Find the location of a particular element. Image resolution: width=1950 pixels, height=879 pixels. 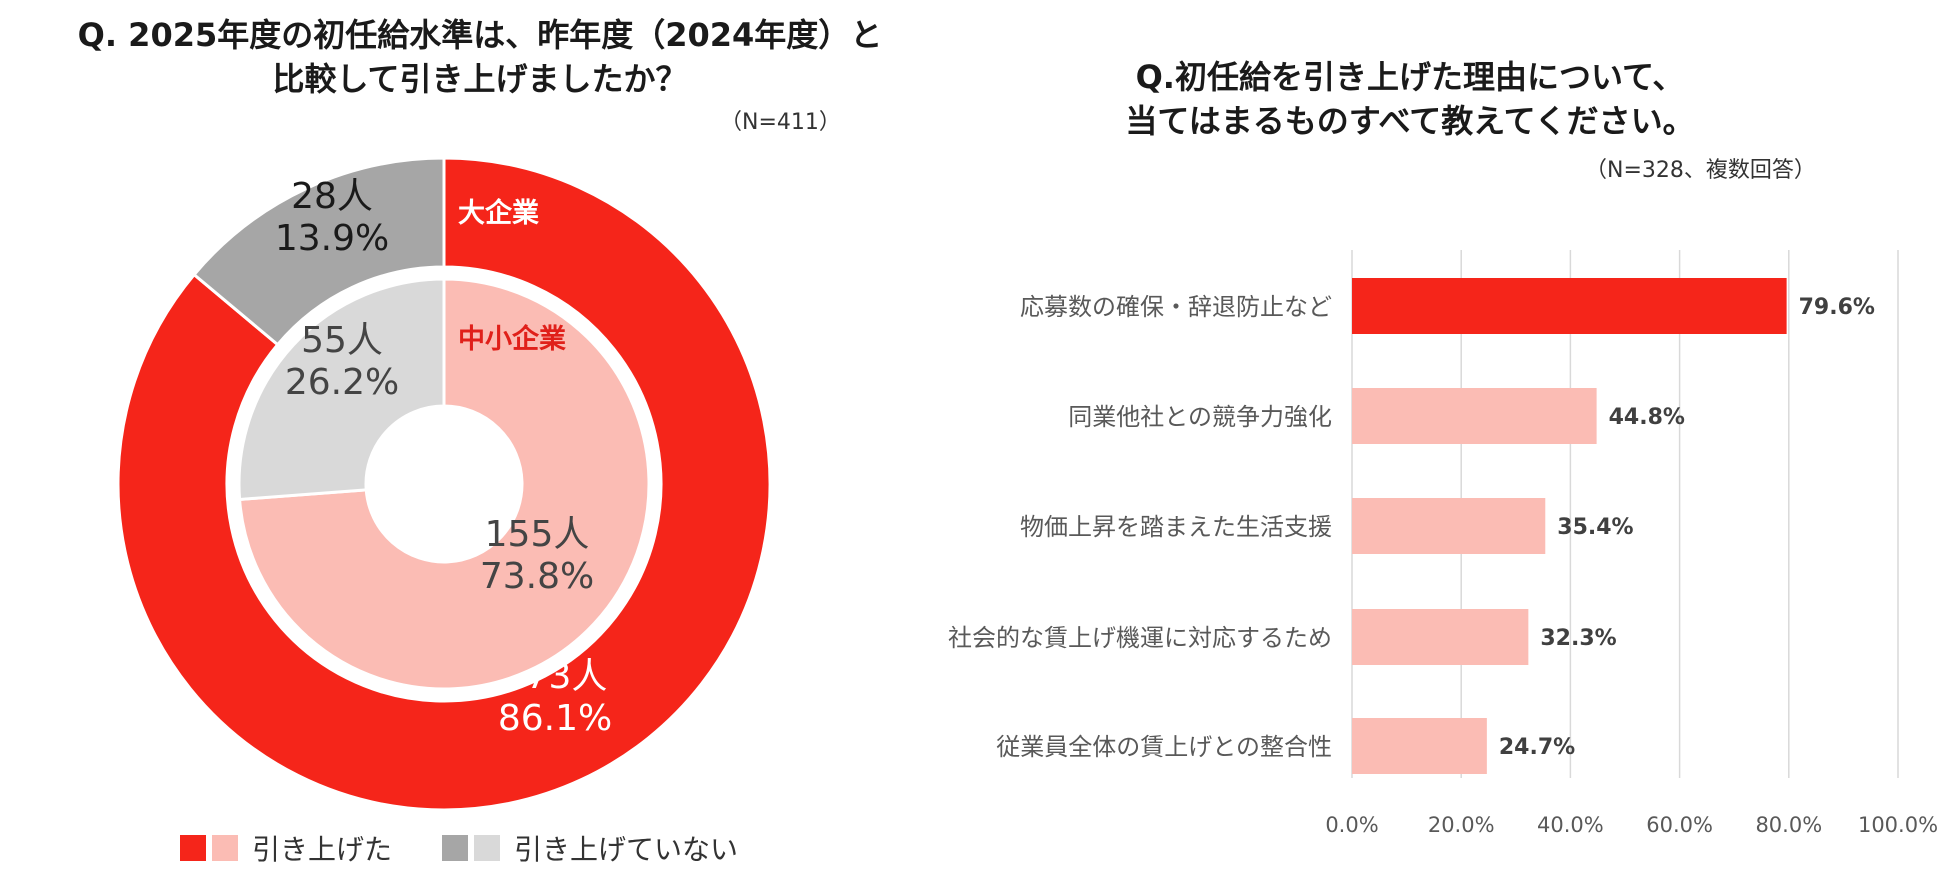

donut-inner-count-label-0: 155人 is located at coordinates (537, 534).